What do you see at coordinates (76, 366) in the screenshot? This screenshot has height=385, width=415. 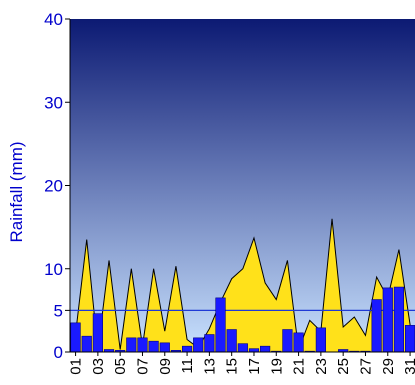 I see `x-tick-label-01: 01` at bounding box center [76, 366].